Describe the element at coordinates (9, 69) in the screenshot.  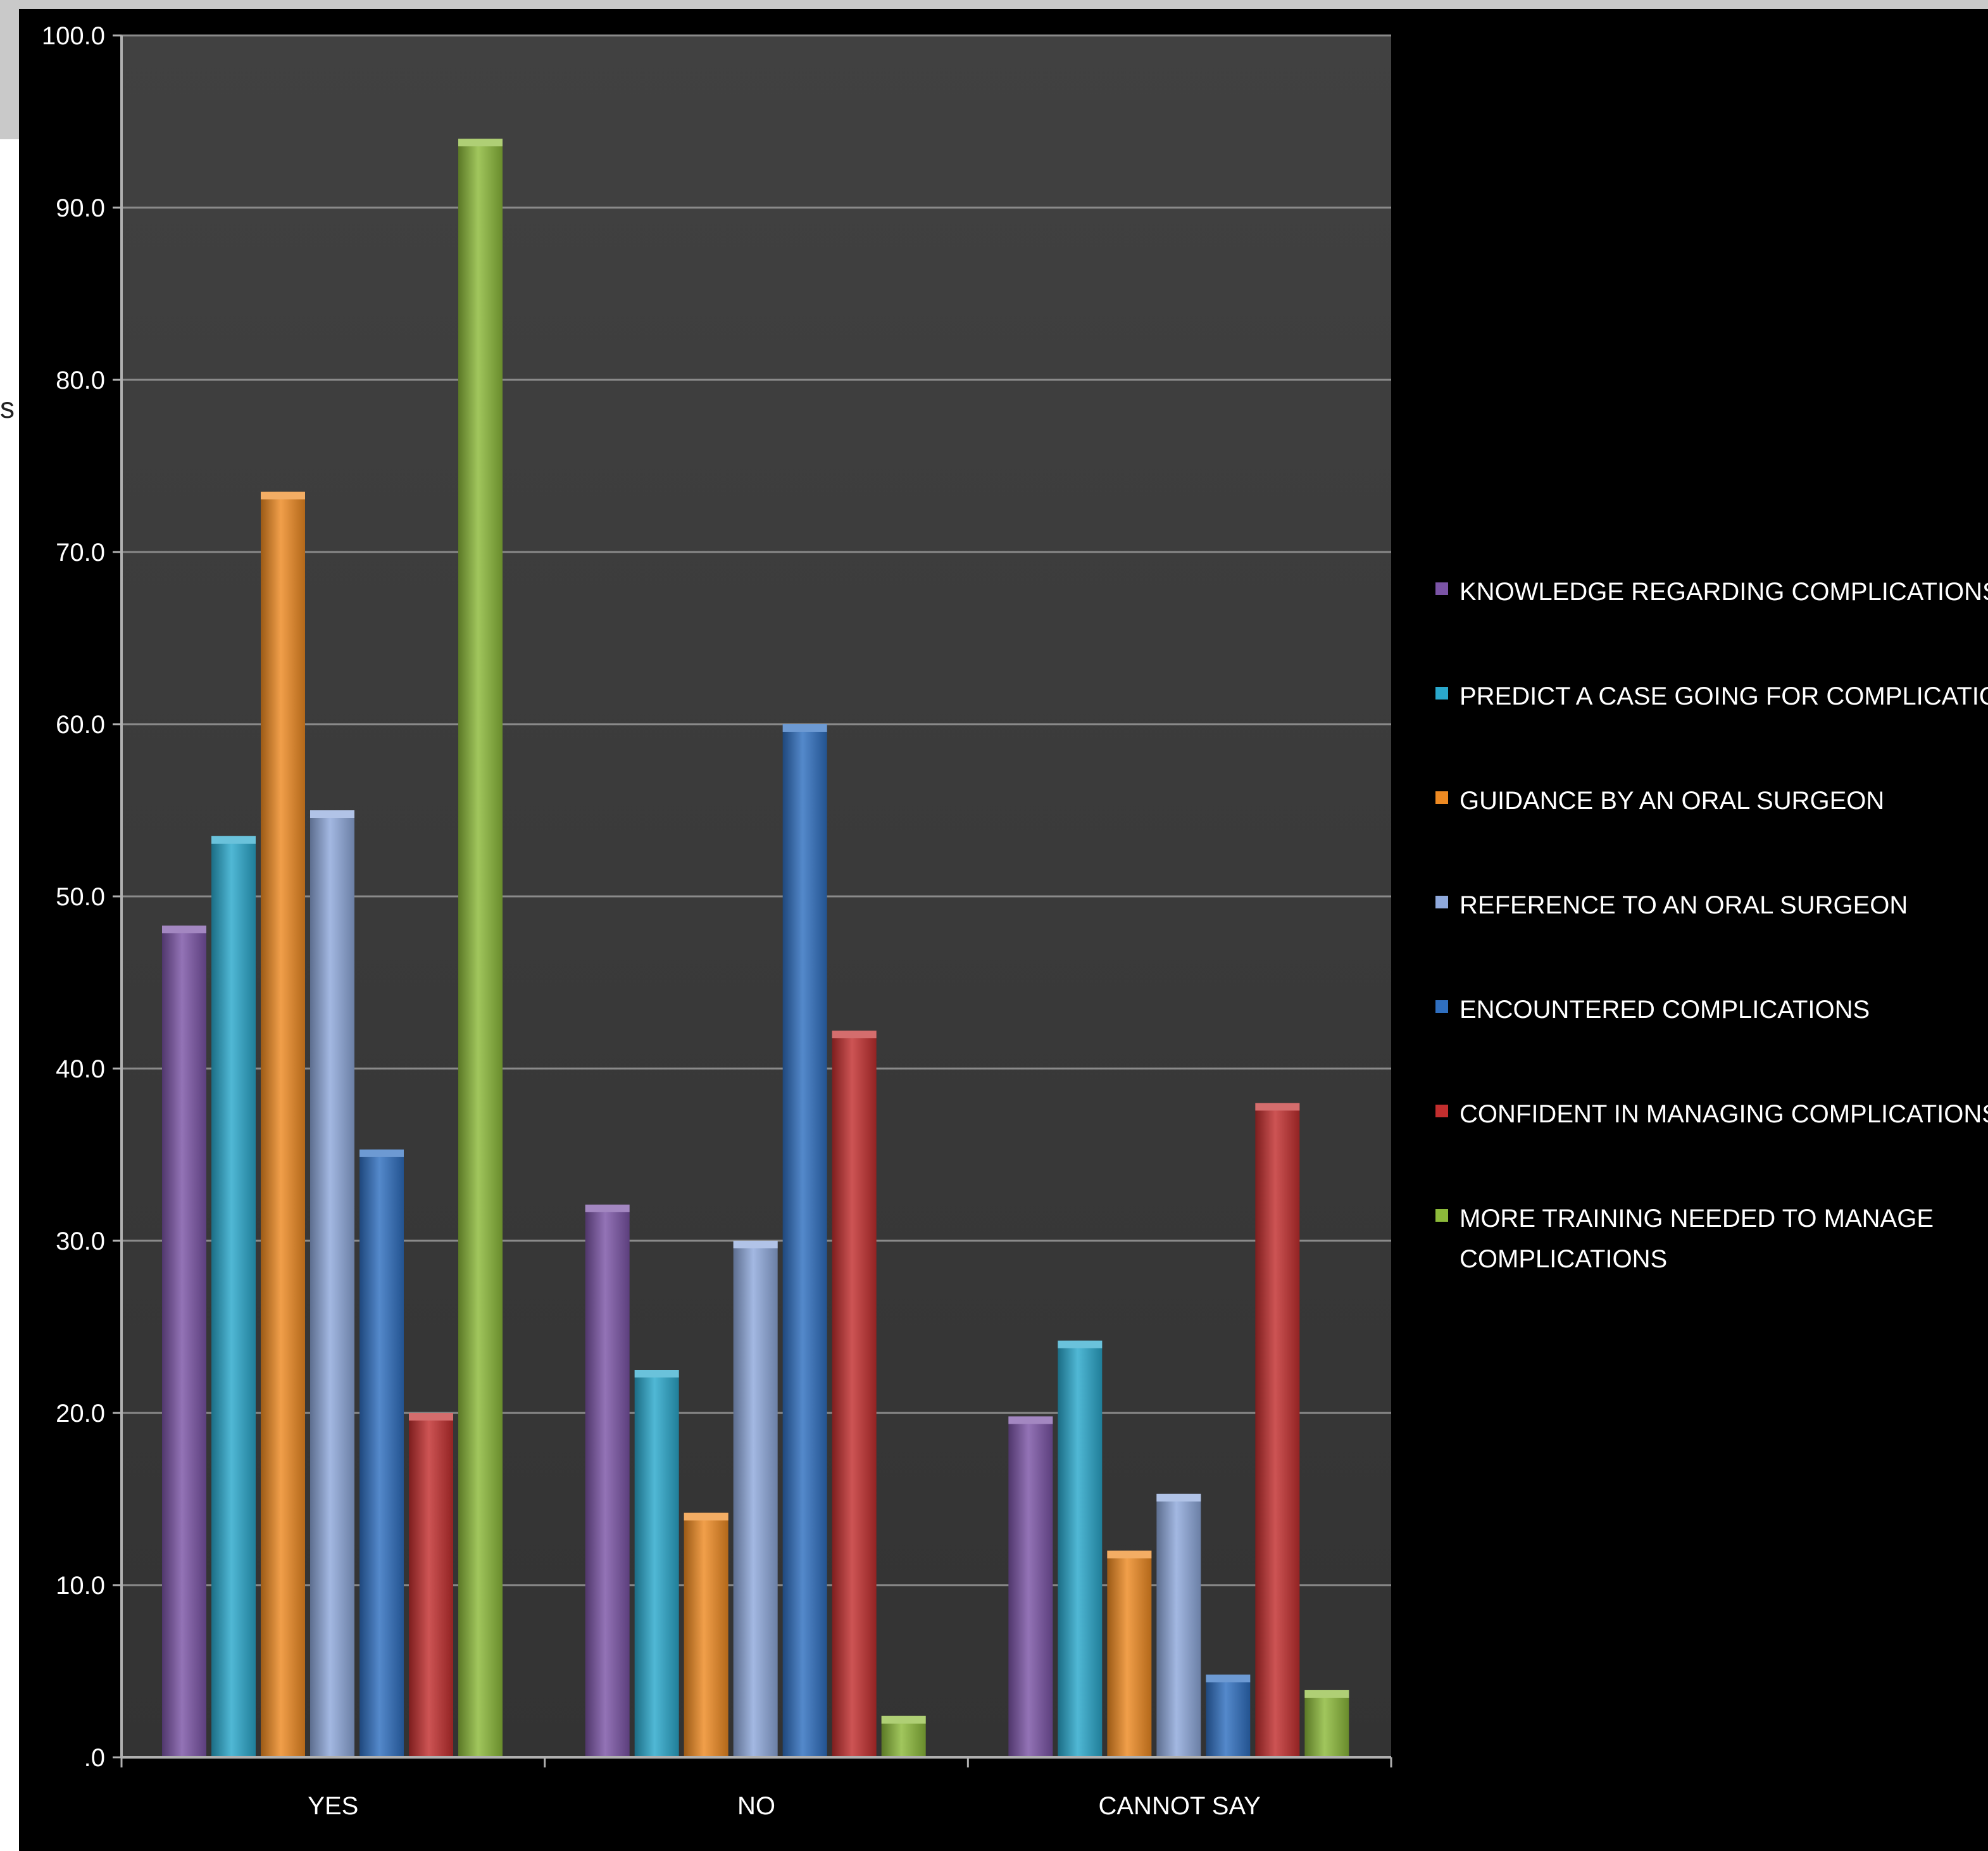
I see `left-gray-panel` at that location.